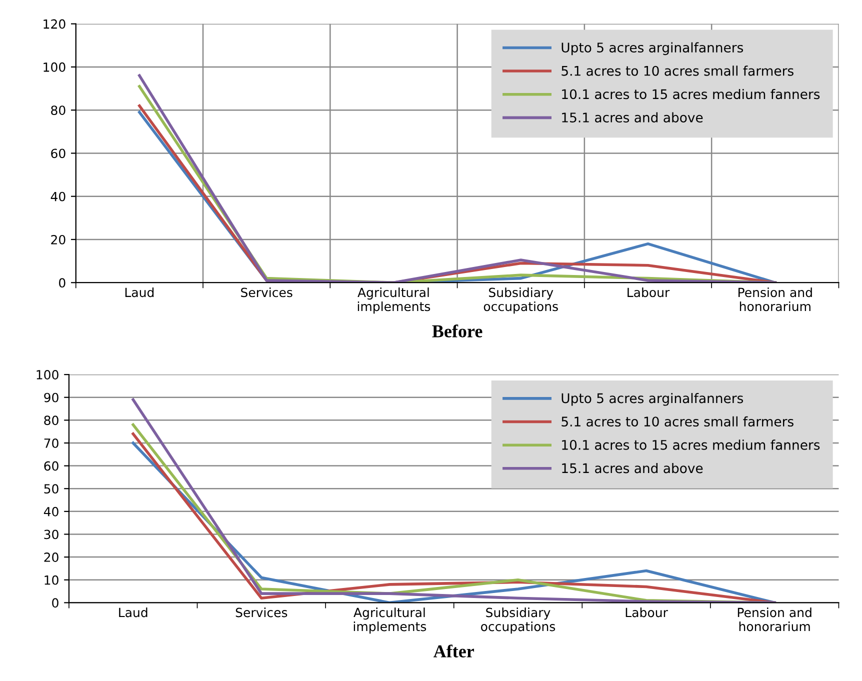  Describe the element at coordinates (55, 24) in the screenshot. I see `y-tick-label: 120` at that location.